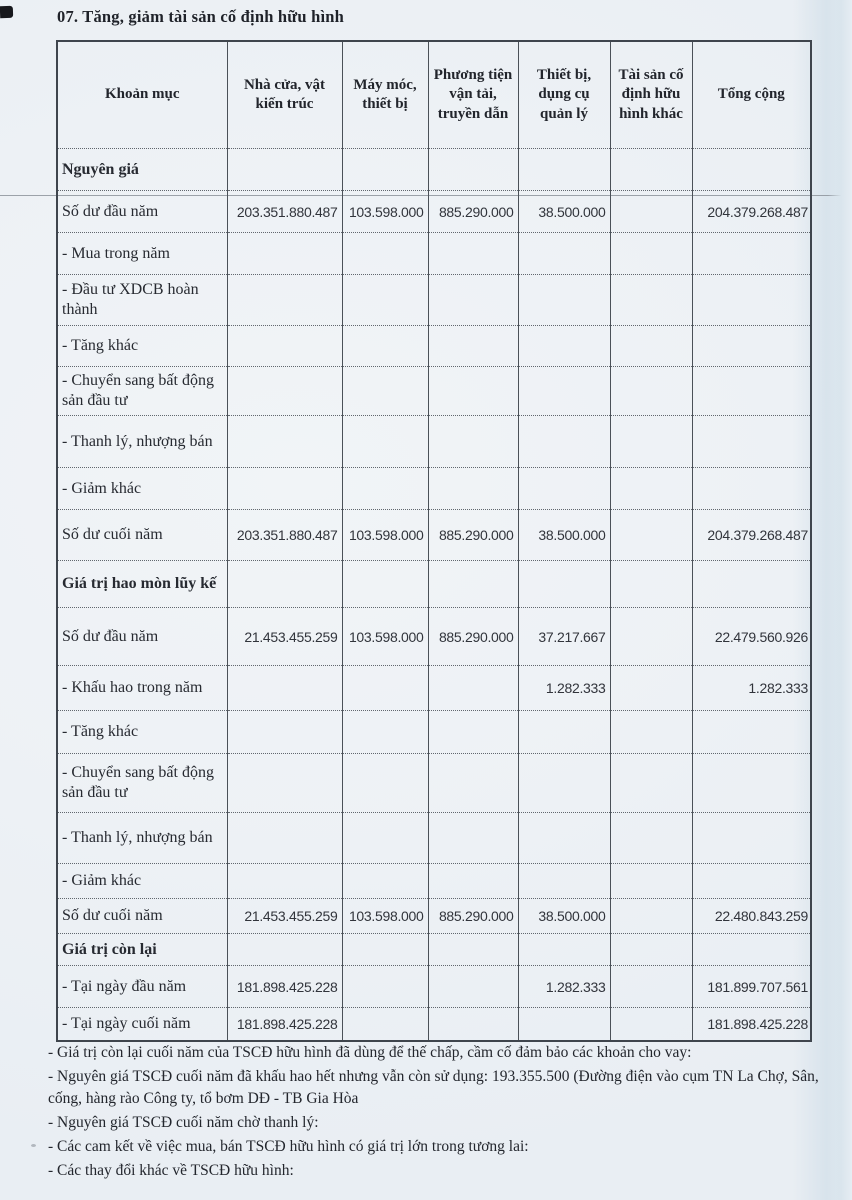 The height and width of the screenshot is (1200, 852). What do you see at coordinates (142, 535) in the screenshot?
I see `row-label: Số dư cuối năm` at bounding box center [142, 535].